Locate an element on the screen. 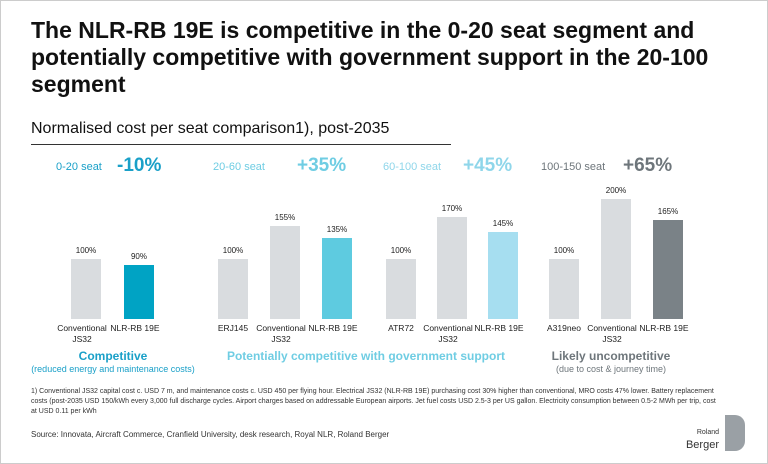 This screenshot has height=464, width=768. value-label: 155% is located at coordinates (285, 217).